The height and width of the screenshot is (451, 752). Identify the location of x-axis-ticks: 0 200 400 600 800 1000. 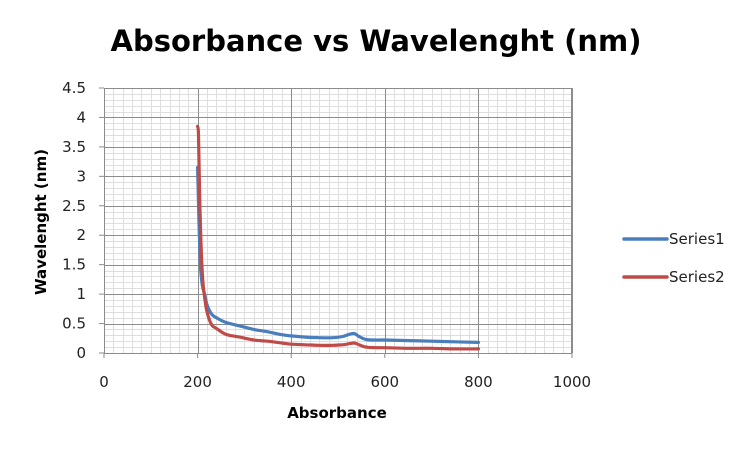
(345, 372).